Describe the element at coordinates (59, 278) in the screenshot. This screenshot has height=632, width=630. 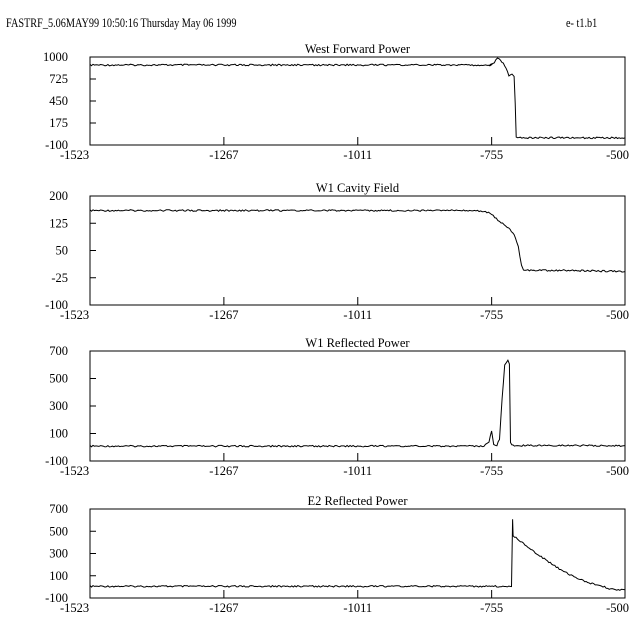
I see `y-tick-label: -25` at that location.